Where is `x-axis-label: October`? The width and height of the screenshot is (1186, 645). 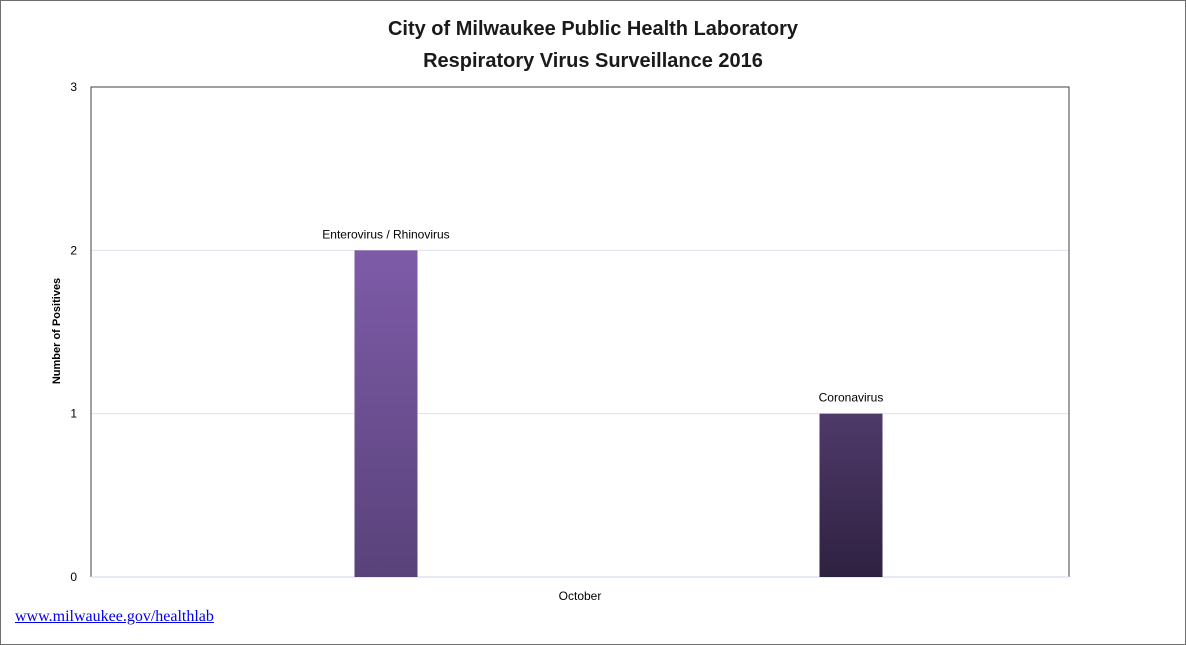
x-axis-label: October is located at coordinates (580, 596).